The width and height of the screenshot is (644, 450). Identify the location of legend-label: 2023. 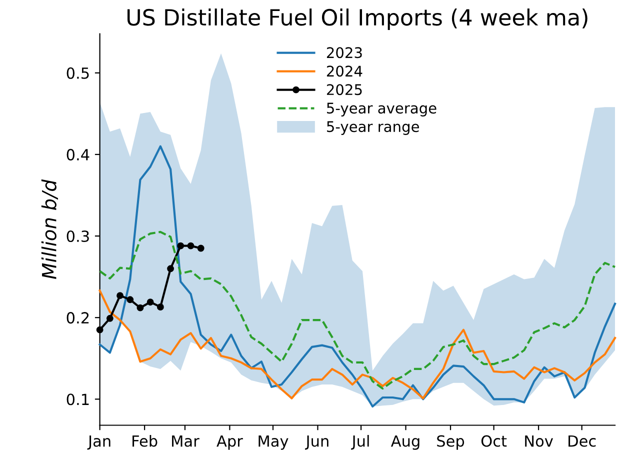
(344, 52).